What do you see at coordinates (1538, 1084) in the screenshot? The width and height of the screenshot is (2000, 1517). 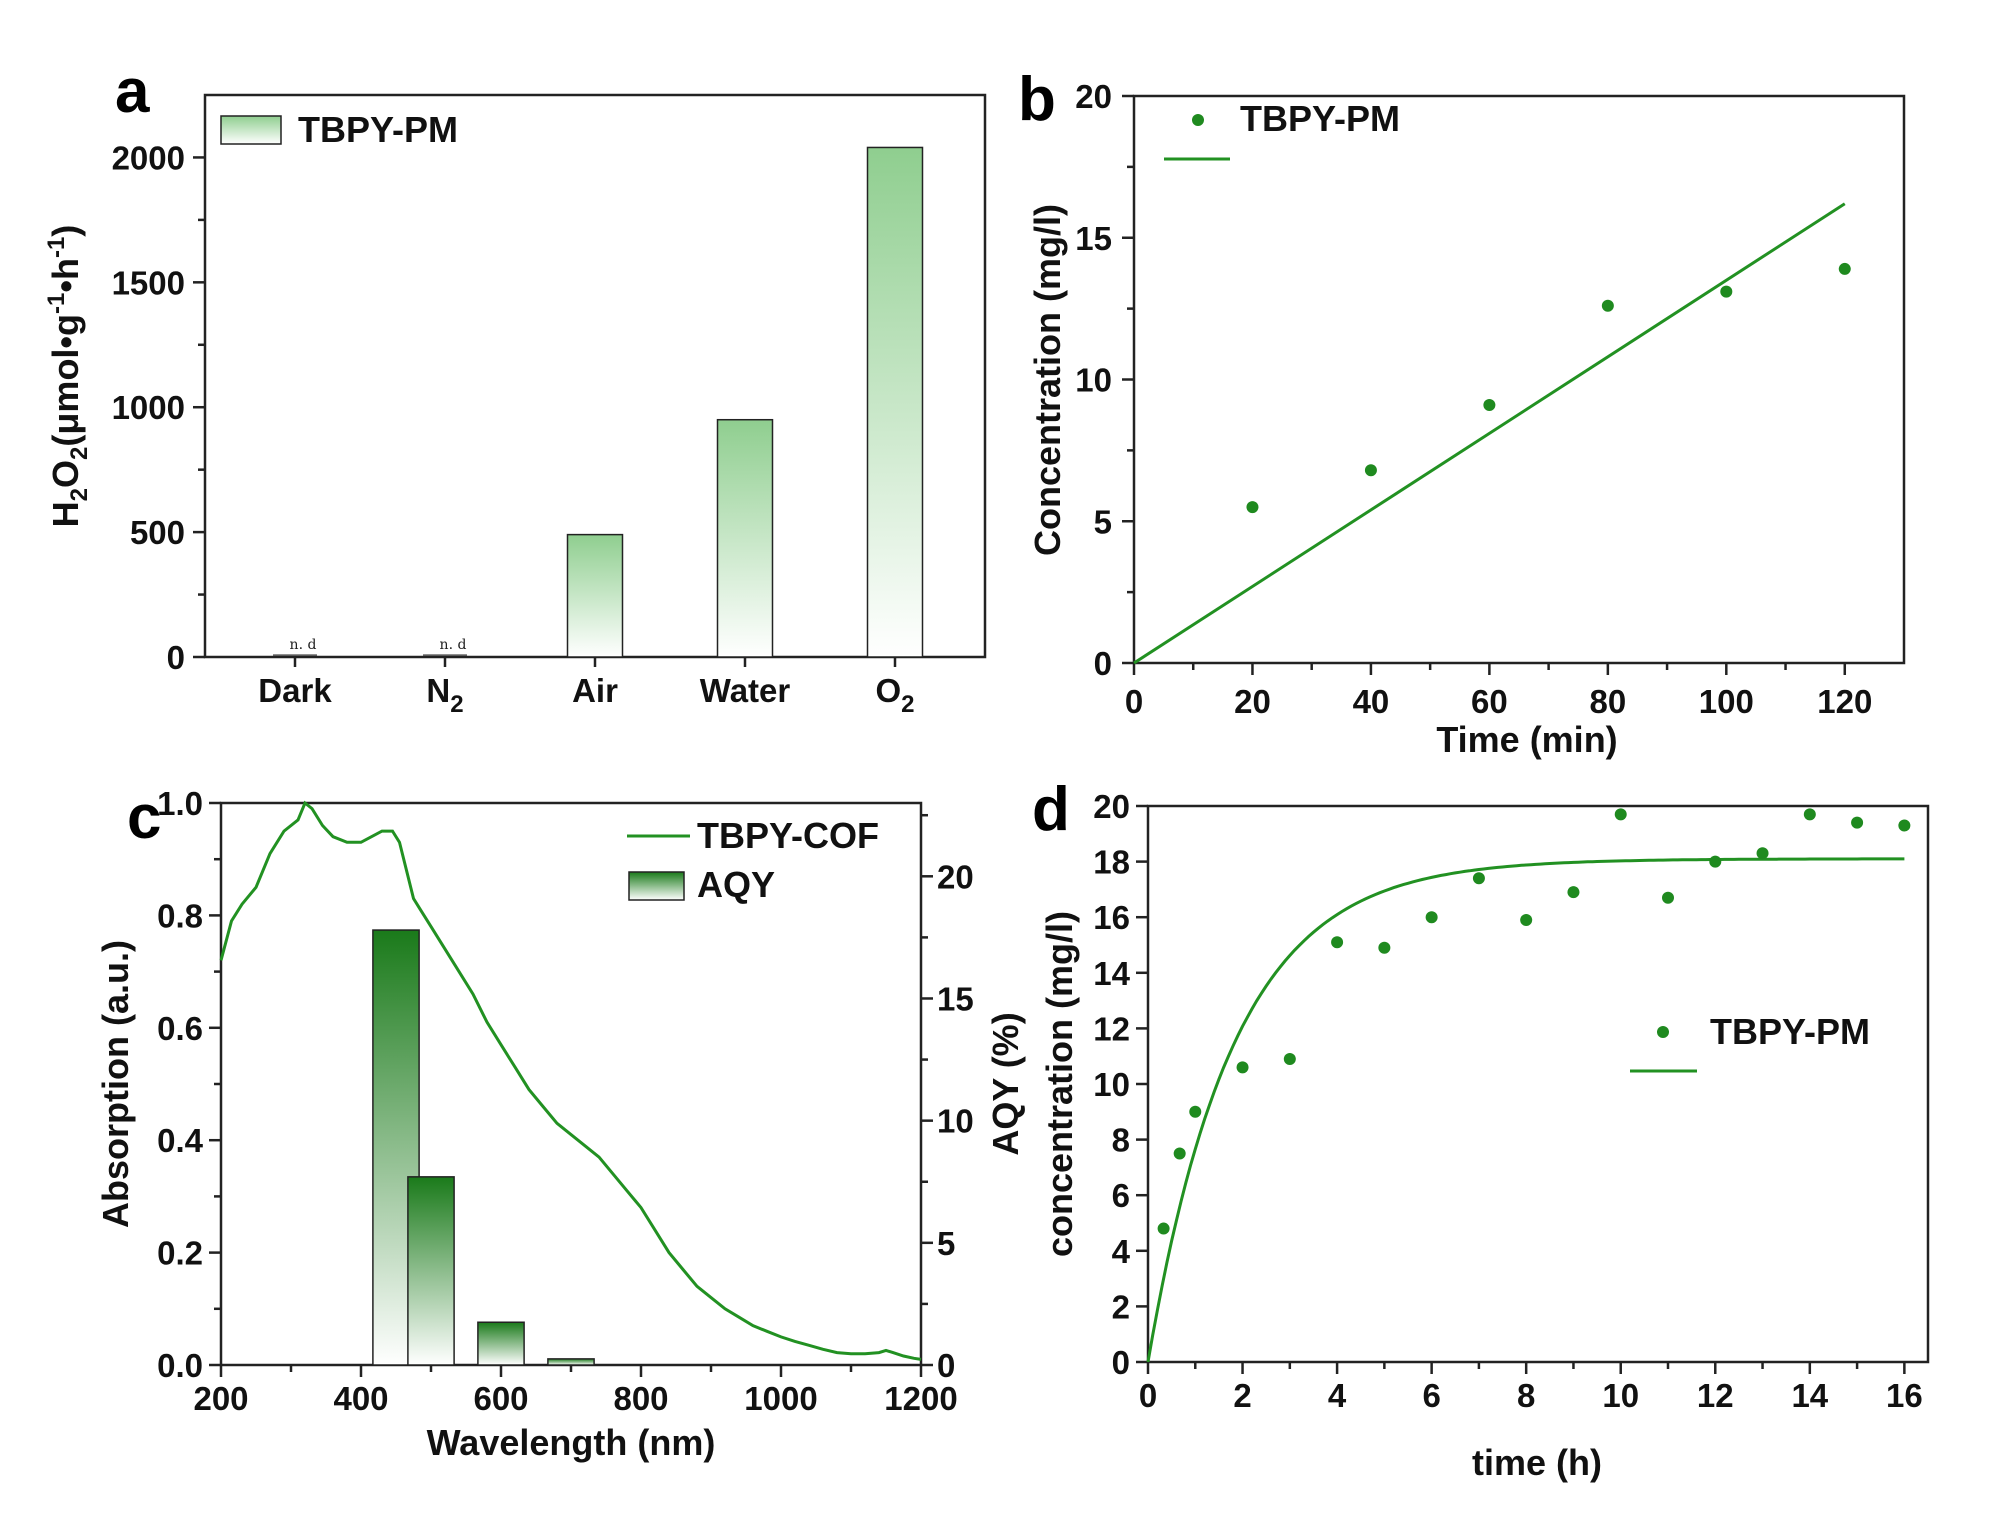 I see `panel-d-frame` at bounding box center [1538, 1084].